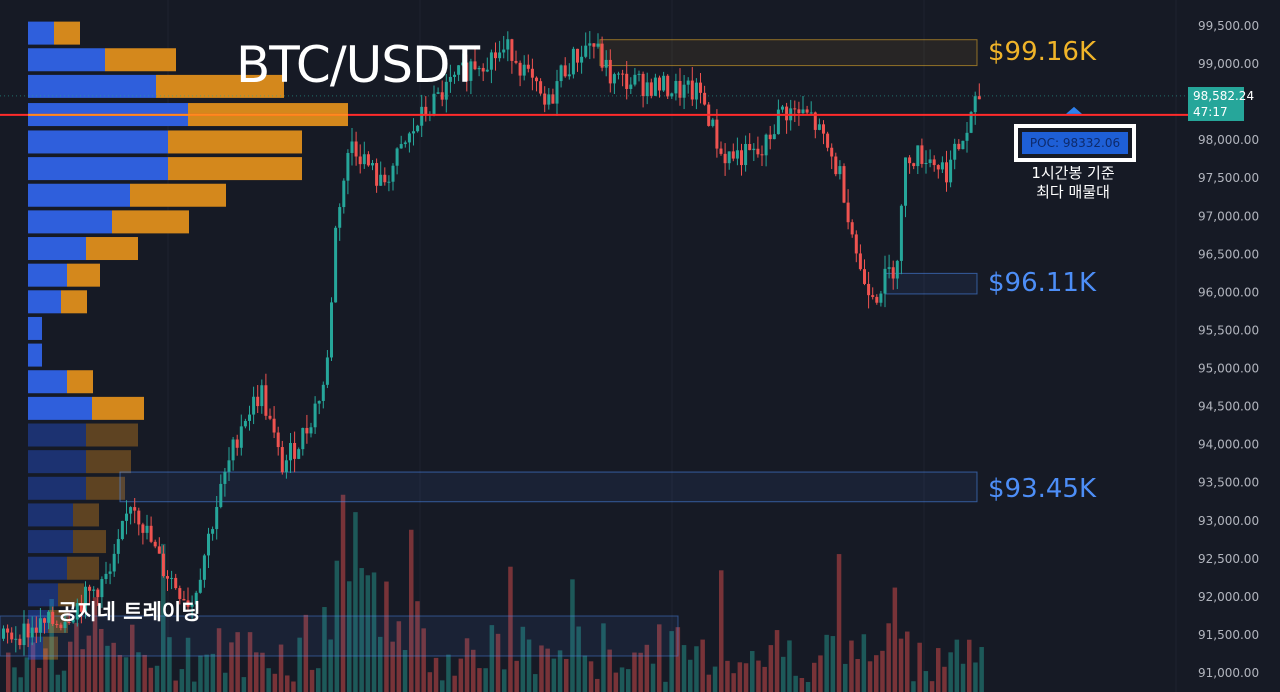 The height and width of the screenshot is (692, 1280). Describe the element at coordinates (1228, 521) in the screenshot. I see `y-tick-label: 93,000.00` at that location.